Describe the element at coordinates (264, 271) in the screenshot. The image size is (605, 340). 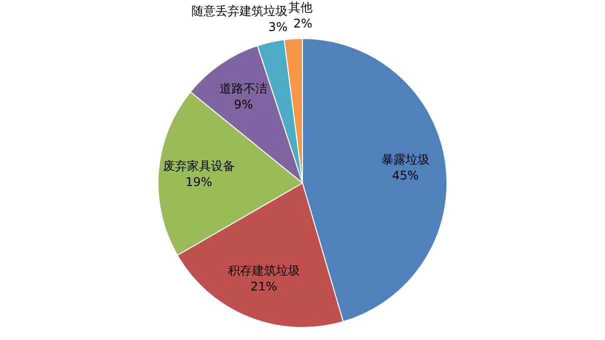
I see `slice-label: 积存建筑垃圾` at that location.